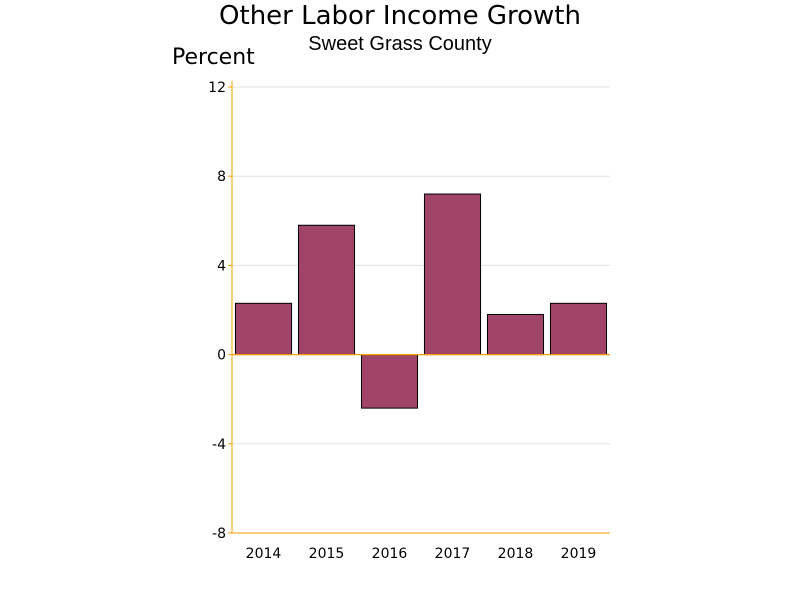  I want to click on bar-2019, so click(578, 329).